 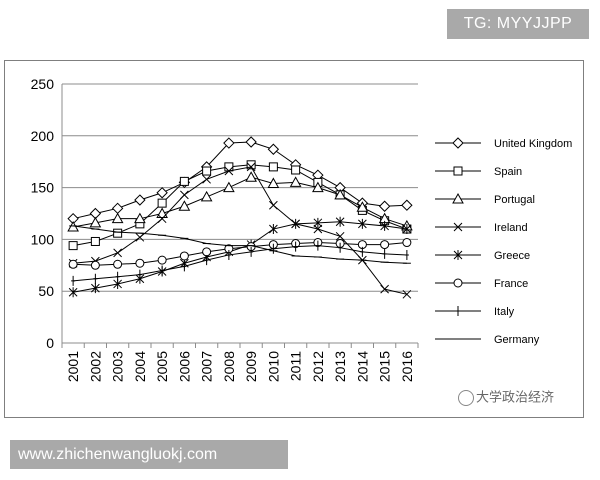 What do you see at coordinates (118, 366) in the screenshot?
I see `x-tick-label: 2003` at bounding box center [118, 366].